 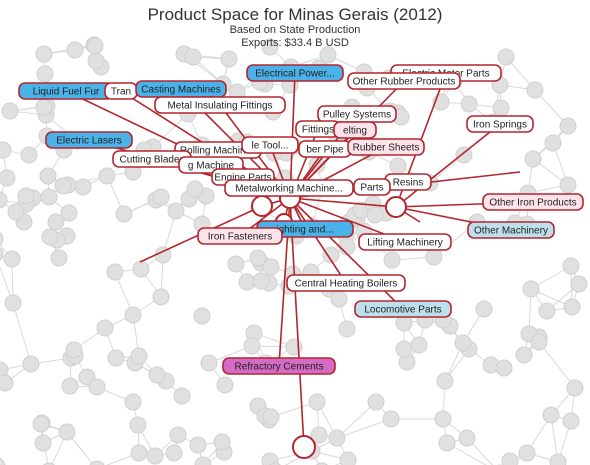 I want to click on label-text: Refractory Cements, so click(x=279, y=367).